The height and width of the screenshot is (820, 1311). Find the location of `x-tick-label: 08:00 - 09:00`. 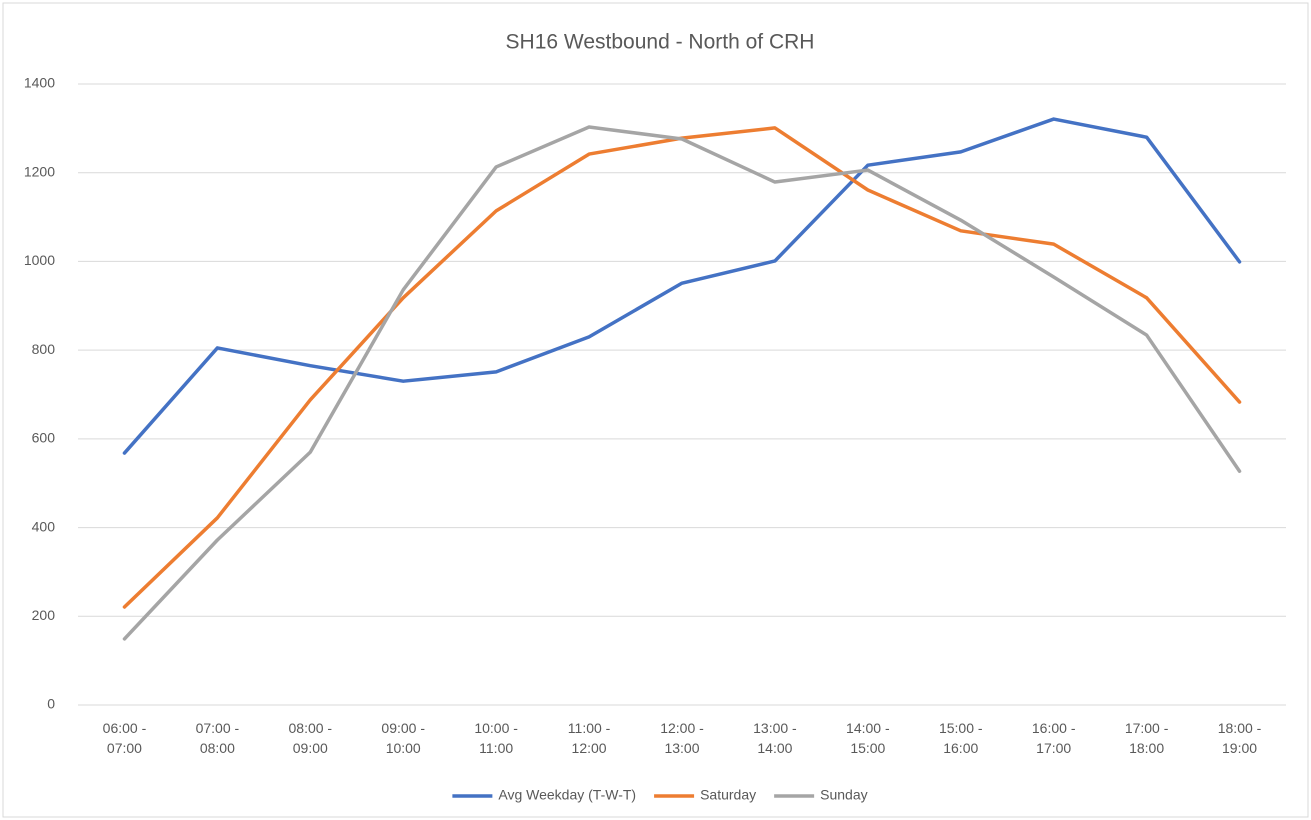

x-tick-label: 08:00 - 09:00 is located at coordinates (310, 738).